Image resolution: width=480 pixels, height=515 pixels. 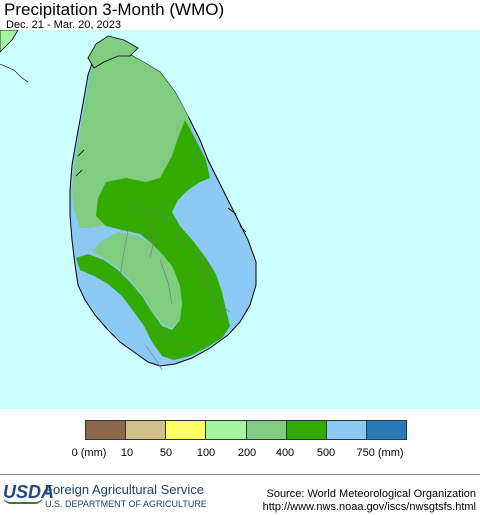 What do you see at coordinates (114, 9) in the screenshot?
I see `map-title: Precipitation 3-Month (WMO)` at bounding box center [114, 9].